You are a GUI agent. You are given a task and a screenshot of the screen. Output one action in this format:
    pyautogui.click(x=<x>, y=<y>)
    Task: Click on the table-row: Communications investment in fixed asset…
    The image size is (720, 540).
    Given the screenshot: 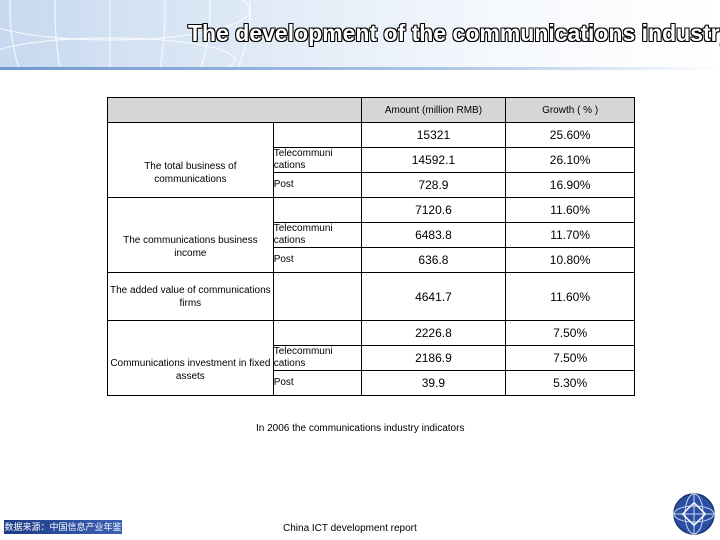 What is the action you would take?
    pyautogui.click(x=371, y=358)
    